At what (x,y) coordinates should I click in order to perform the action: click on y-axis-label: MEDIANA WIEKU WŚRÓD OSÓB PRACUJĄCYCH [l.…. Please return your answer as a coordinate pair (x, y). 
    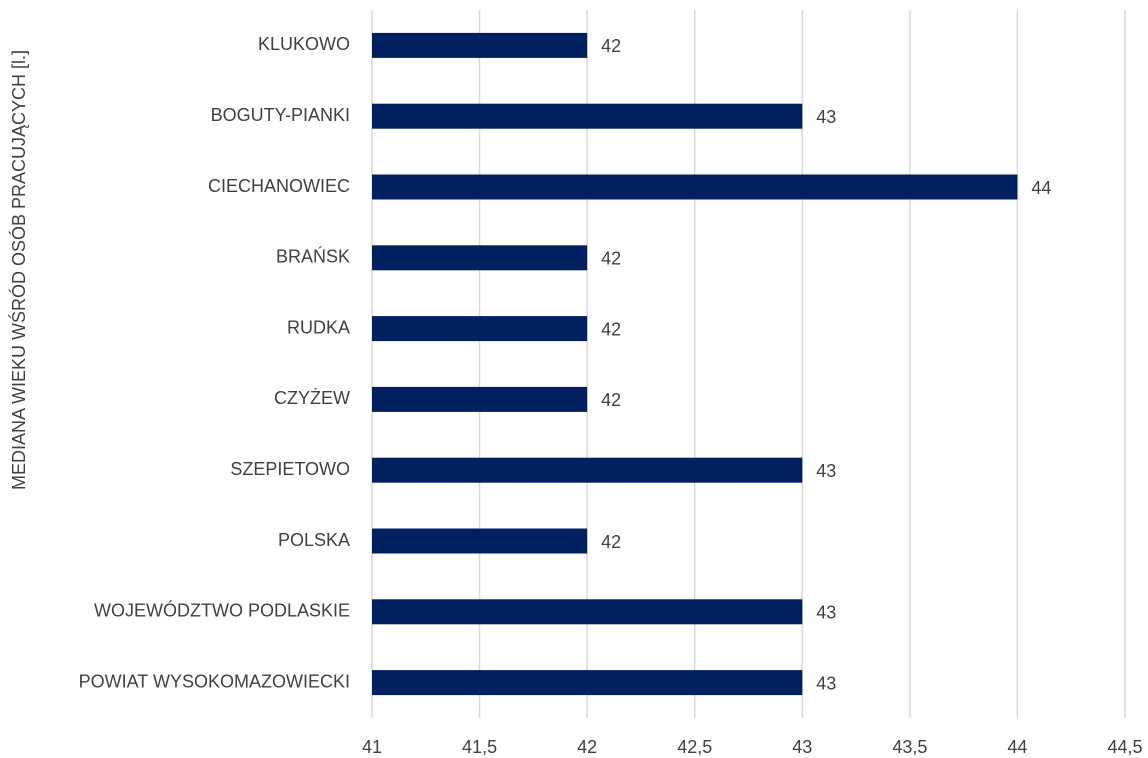
    Looking at the image, I should click on (18, 270).